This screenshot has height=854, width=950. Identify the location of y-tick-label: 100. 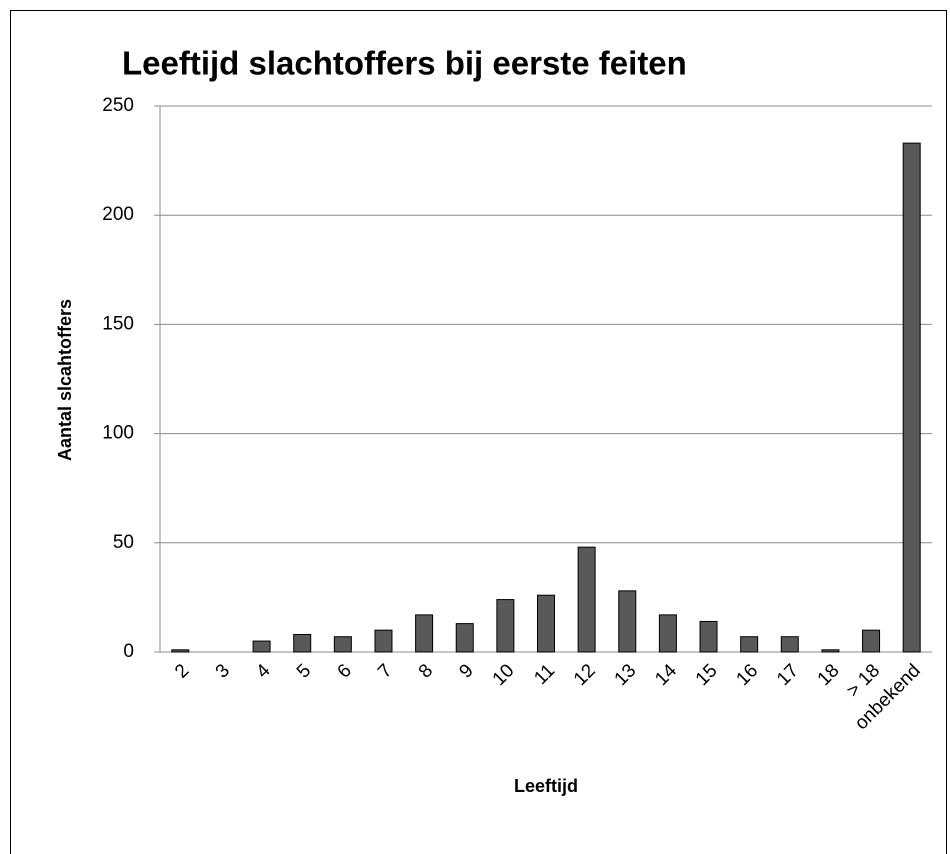
(118, 433).